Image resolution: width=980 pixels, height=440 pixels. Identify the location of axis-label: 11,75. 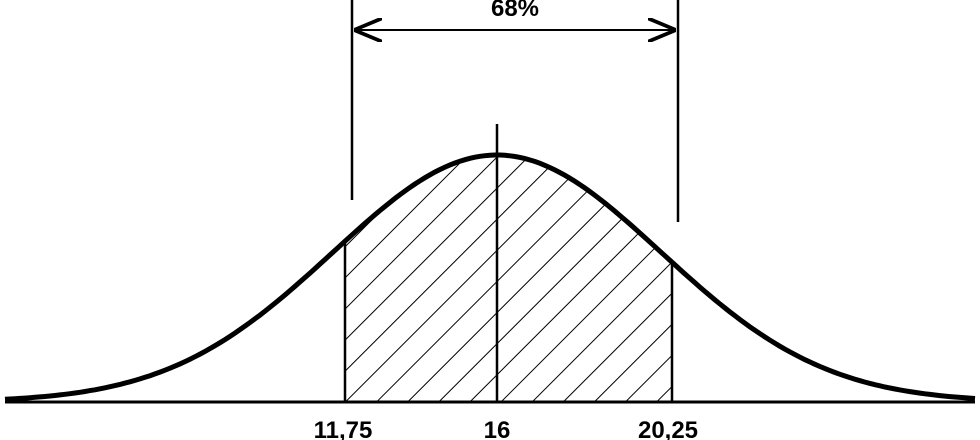
(343, 428).